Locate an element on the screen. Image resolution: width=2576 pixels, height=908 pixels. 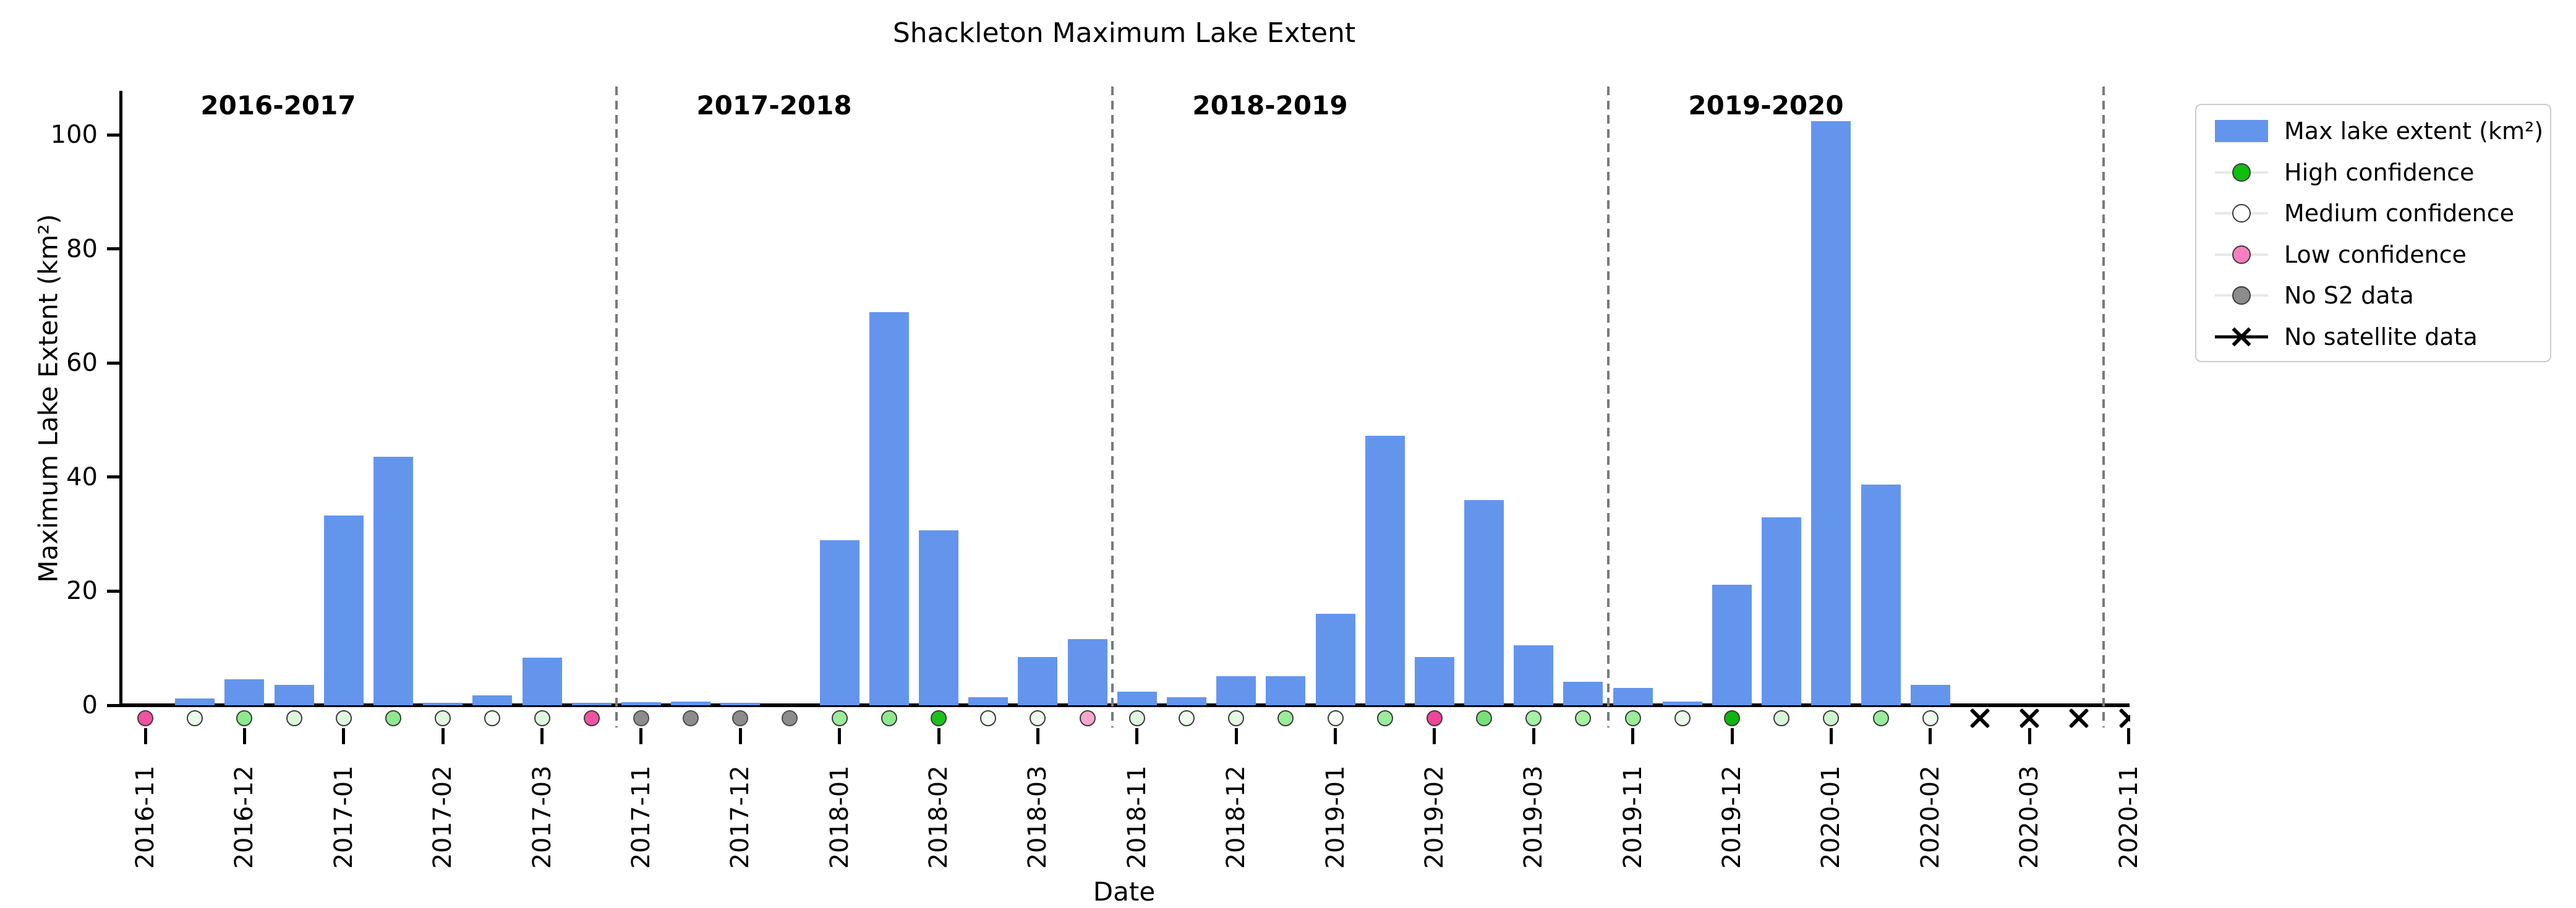
x-tick-label-2020-11: 2020-11 is located at coordinates (2128, 817).